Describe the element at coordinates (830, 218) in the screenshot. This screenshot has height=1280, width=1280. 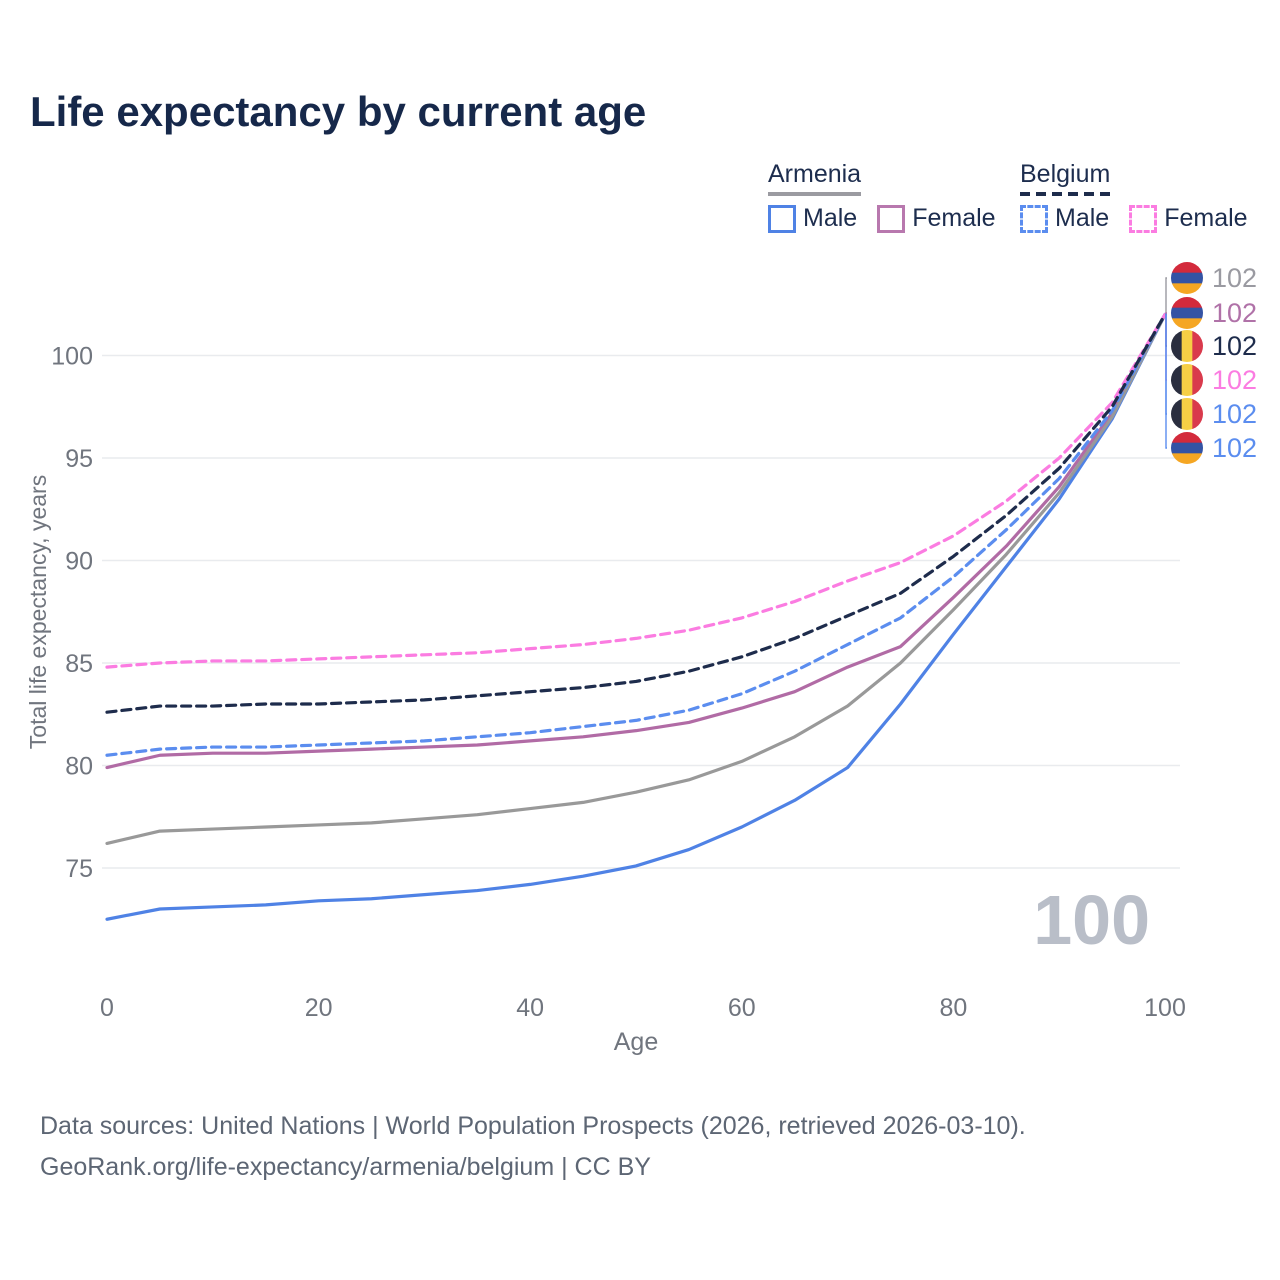
I see `armenia-male-label: Male` at that location.